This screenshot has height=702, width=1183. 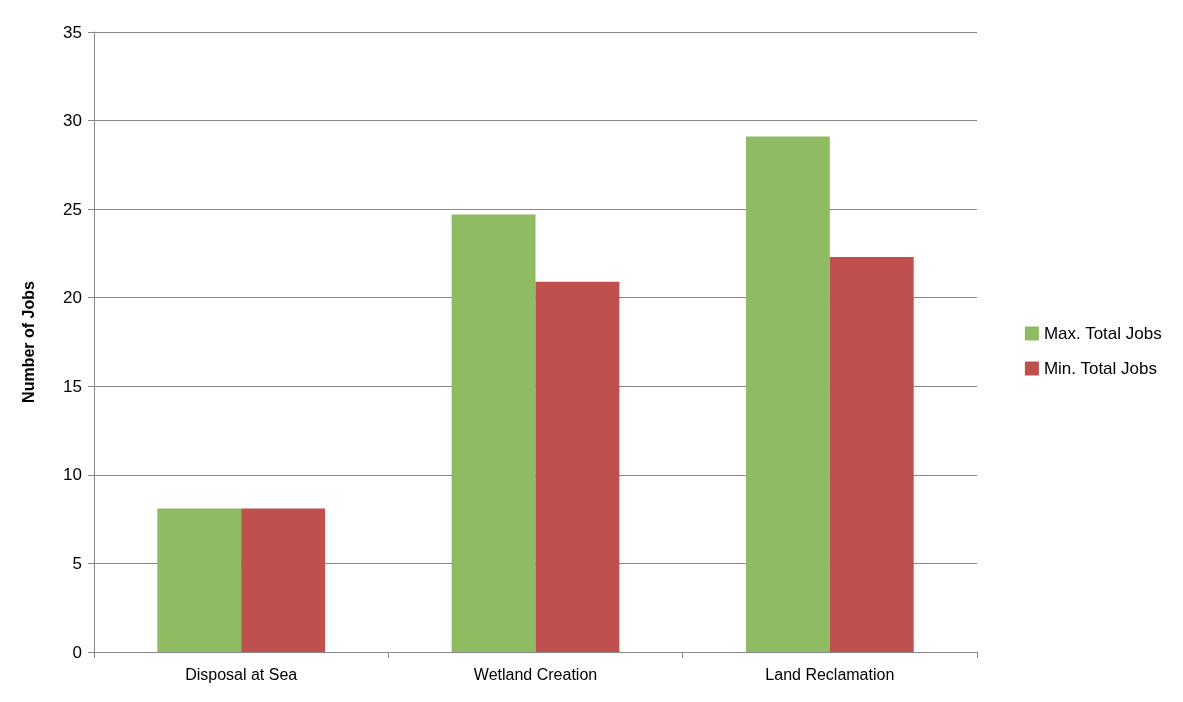 I want to click on y-tick-label: 25, so click(x=72, y=209).